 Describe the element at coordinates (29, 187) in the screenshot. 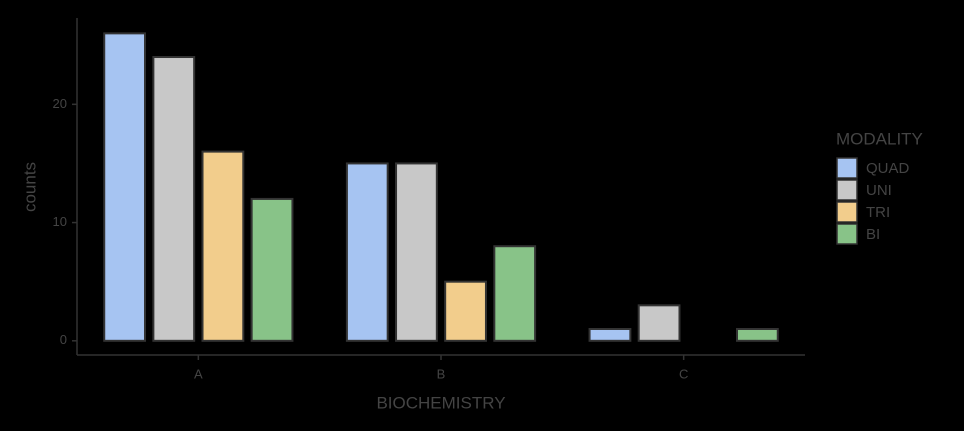

I see `y-axis-title: counts` at that location.